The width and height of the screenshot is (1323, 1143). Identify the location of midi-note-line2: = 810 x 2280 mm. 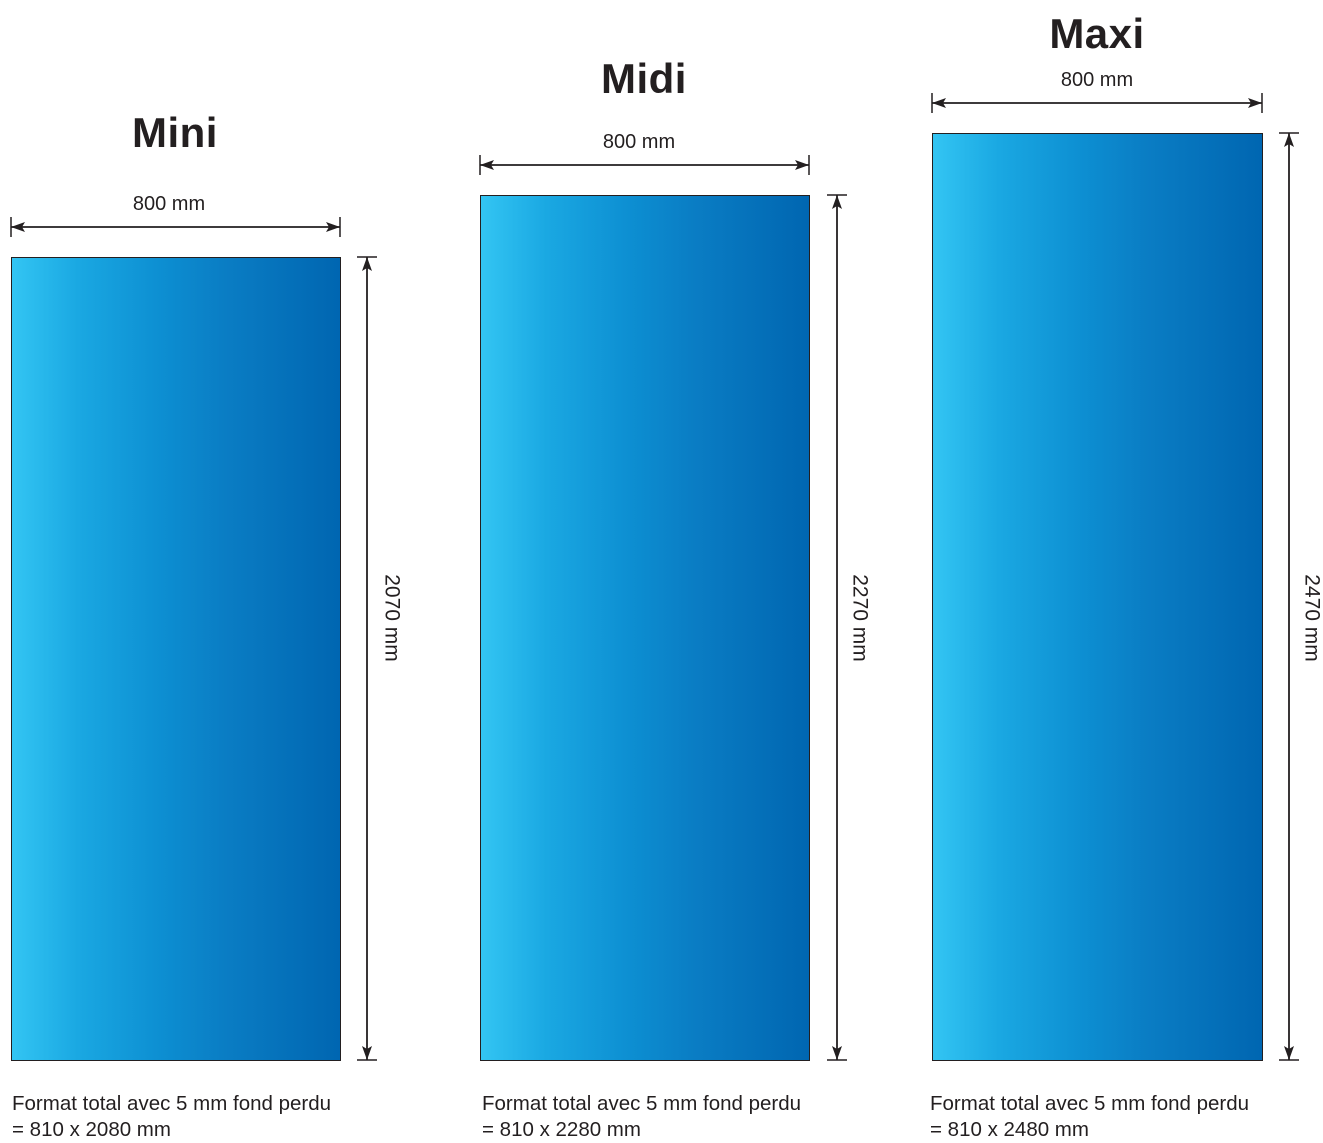
(561, 1129).